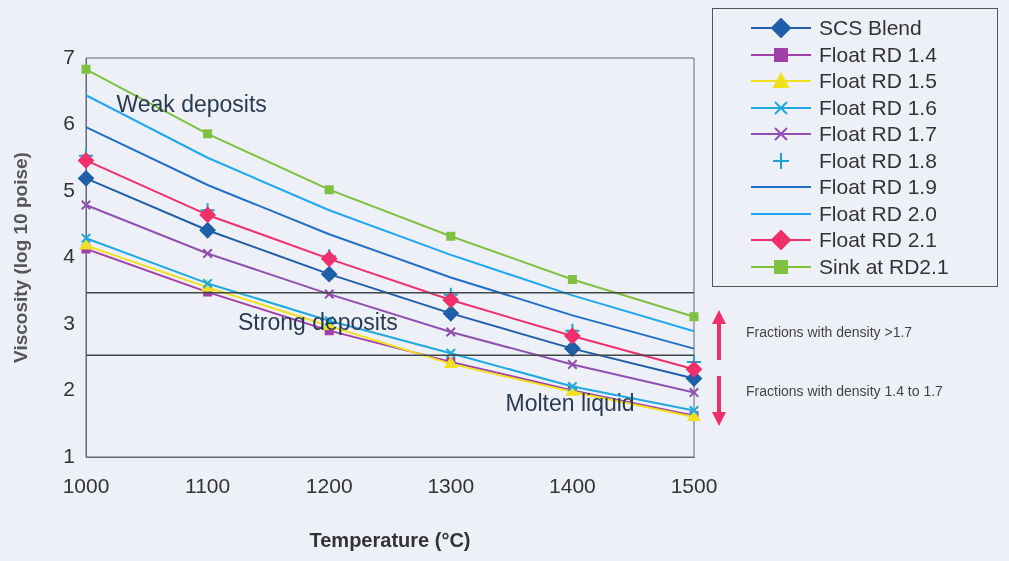 This screenshot has width=1009, height=561. What do you see at coordinates (329, 486) in the screenshot?
I see `x-tick-label: 1200` at bounding box center [329, 486].